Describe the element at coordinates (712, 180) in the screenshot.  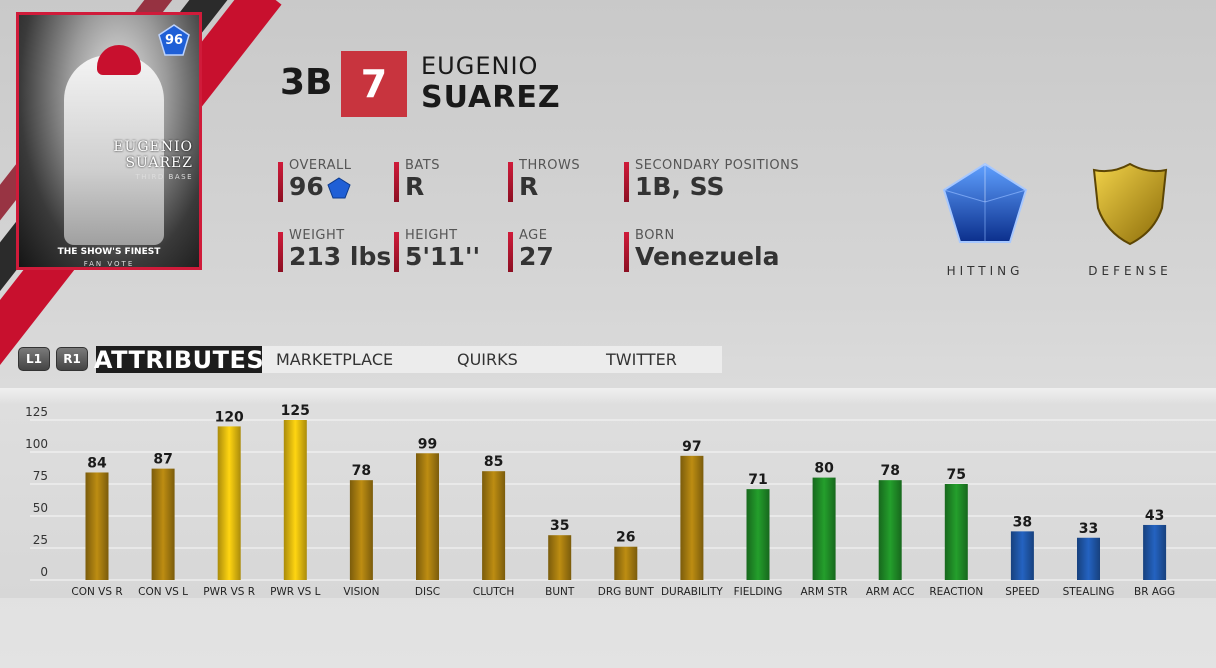
I see `info-secondary-positions: SECONDARY POSITIONS 1B, SS` at that location.